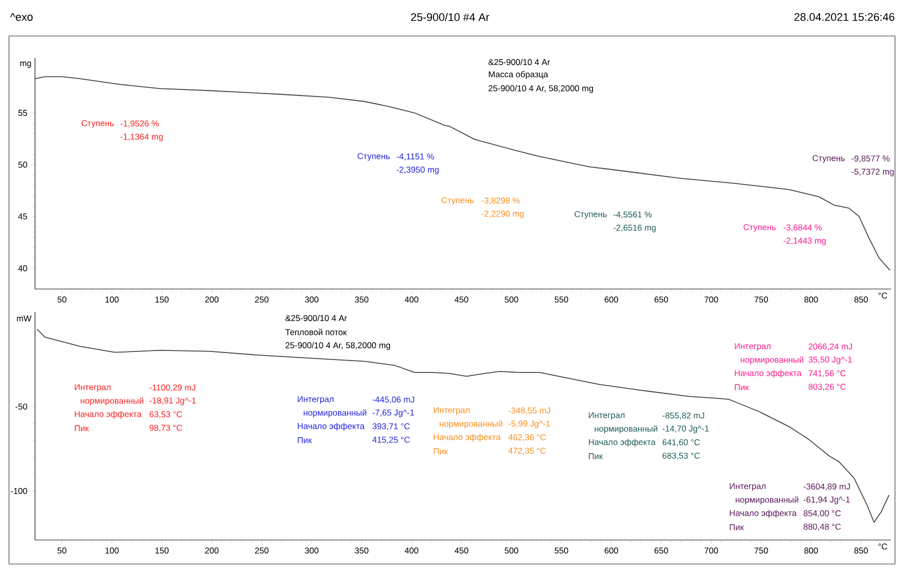  Describe the element at coordinates (166, 414) in the screenshot. I see `annotation: 63,53 °C` at that location.